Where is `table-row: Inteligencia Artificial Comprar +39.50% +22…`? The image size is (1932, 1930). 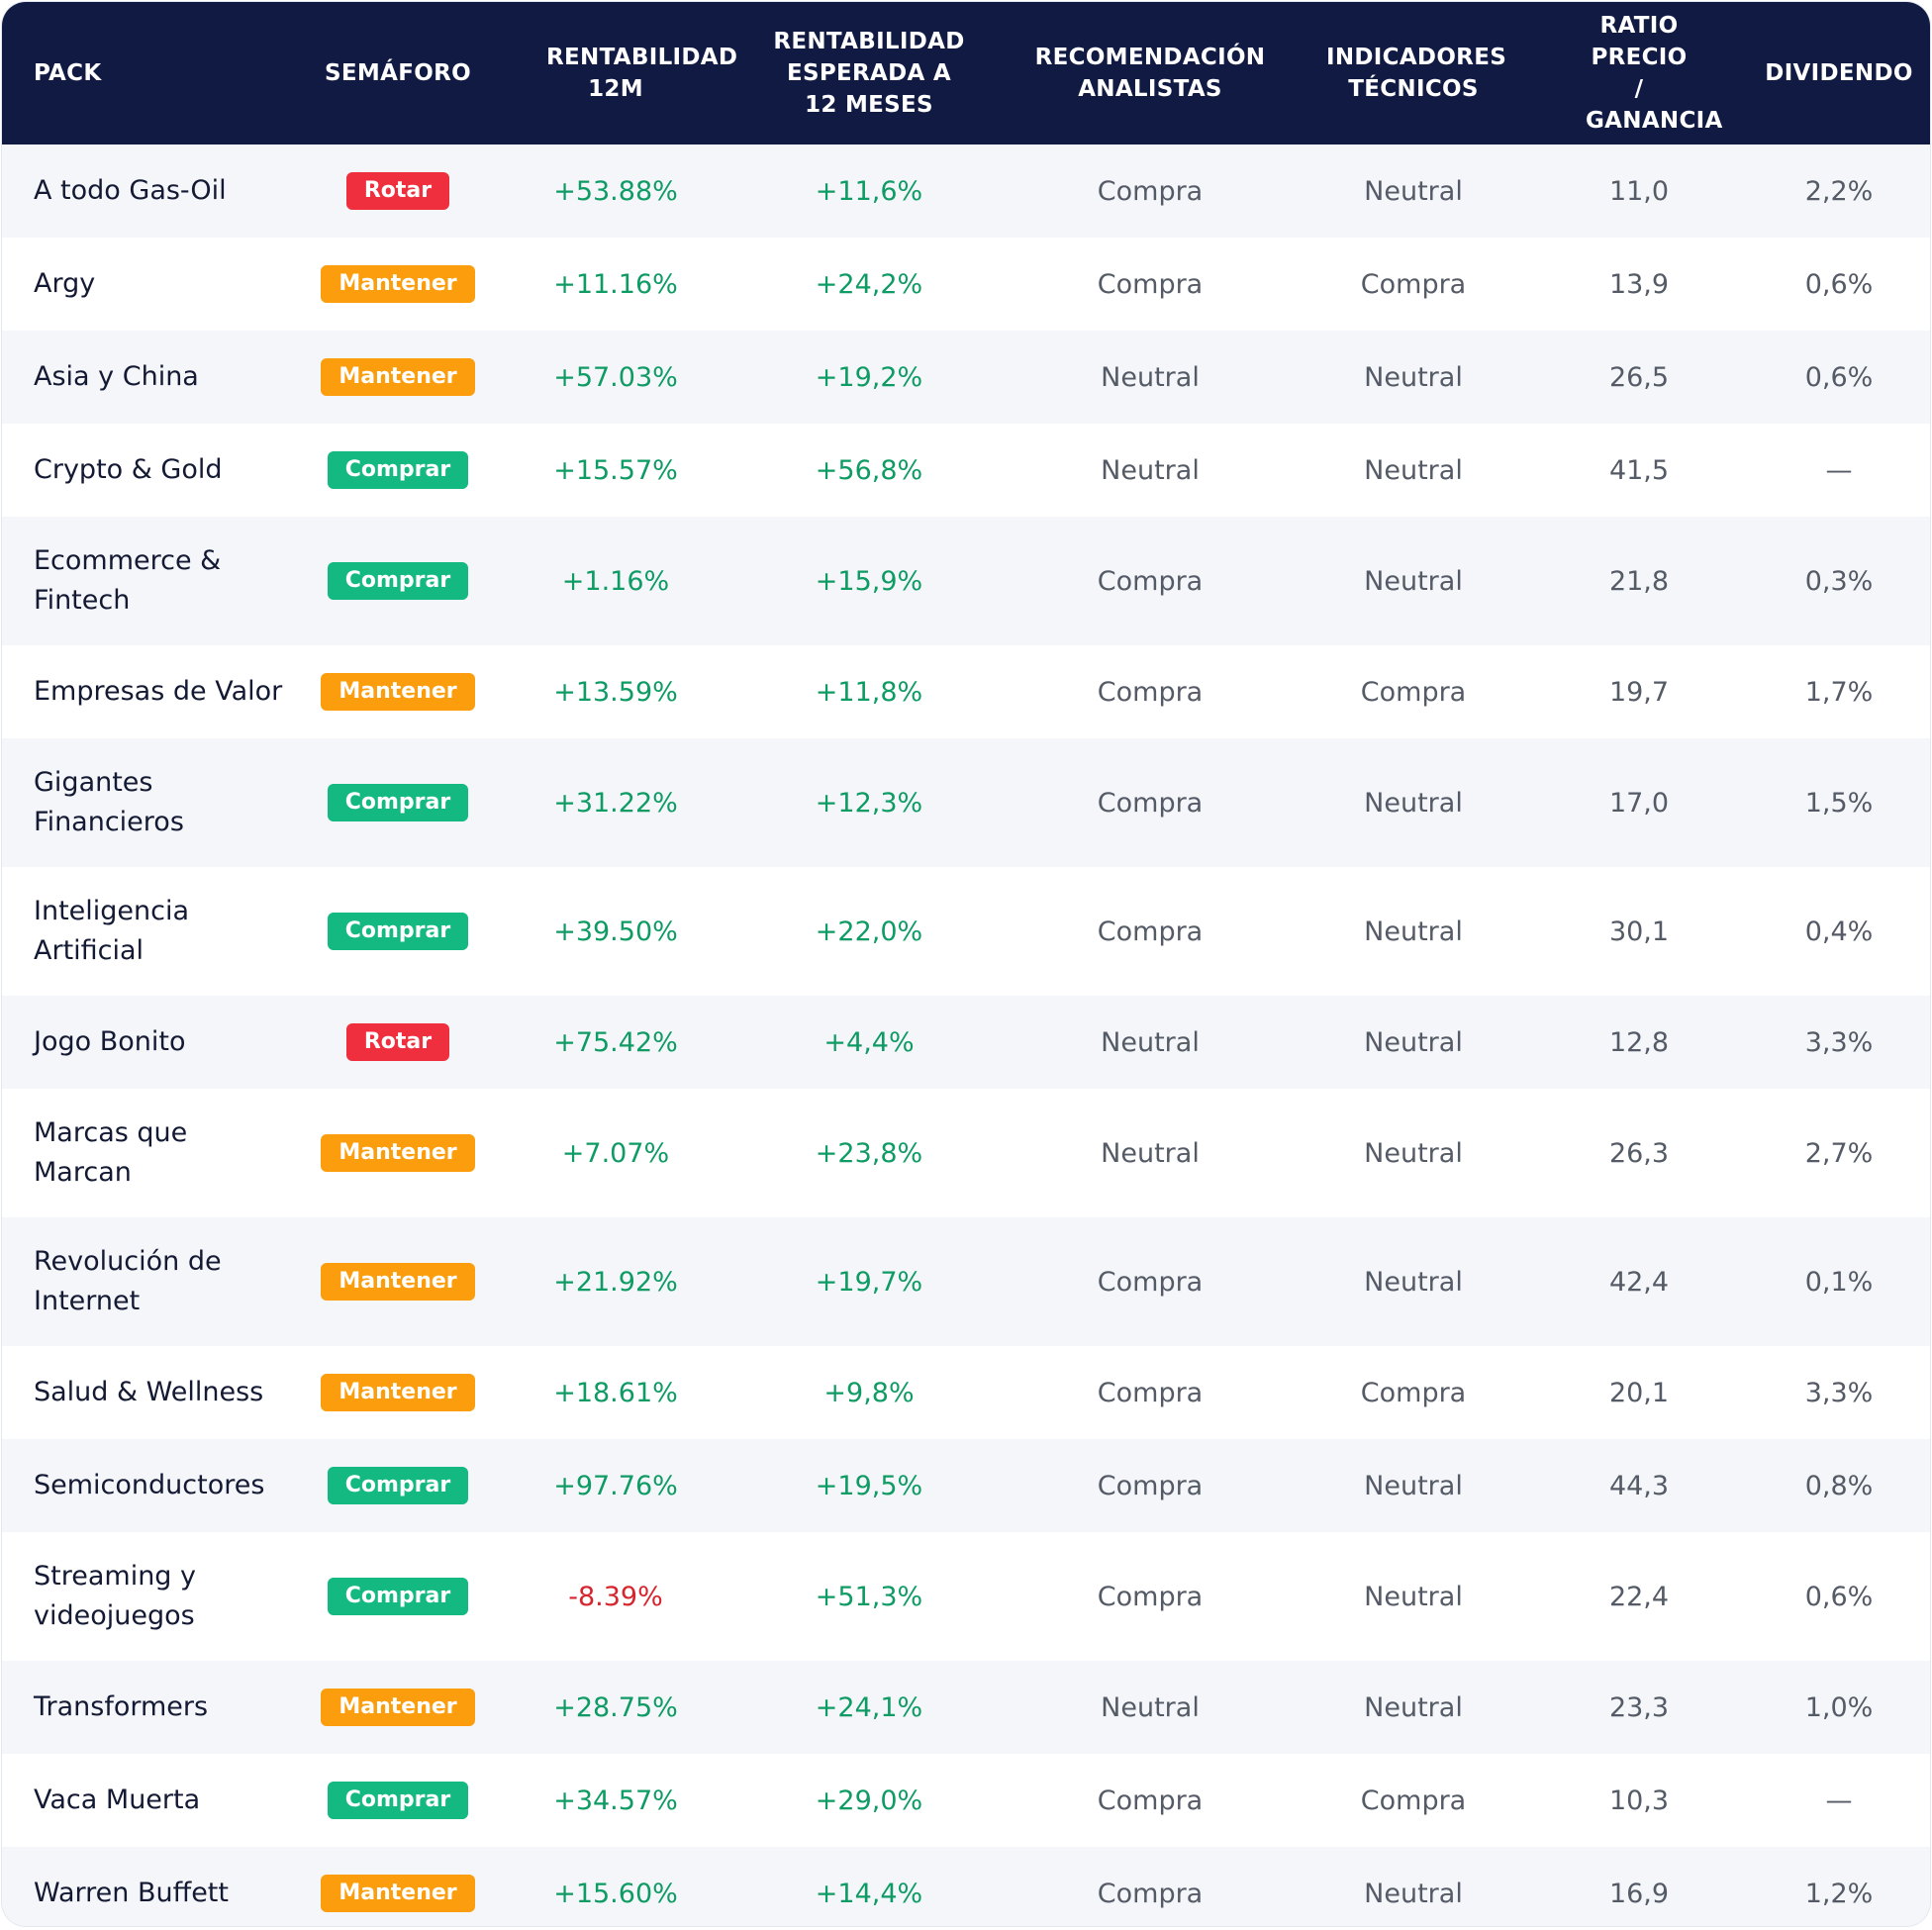 table-row: Inteligencia Artificial Comprar +39.50% +22… is located at coordinates (966, 931).